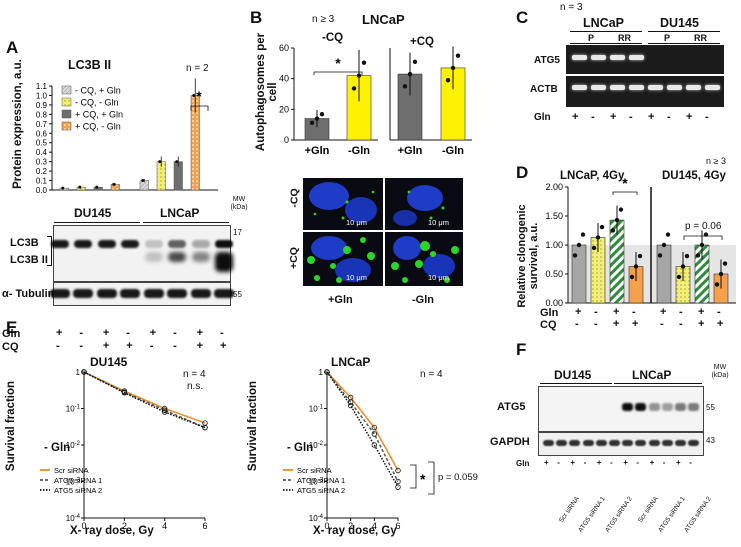 This screenshot has width=741, height=547. What do you see at coordinates (542, 117) in the screenshot?
I see `panel-c-gln-label: Gln` at bounding box center [542, 117].